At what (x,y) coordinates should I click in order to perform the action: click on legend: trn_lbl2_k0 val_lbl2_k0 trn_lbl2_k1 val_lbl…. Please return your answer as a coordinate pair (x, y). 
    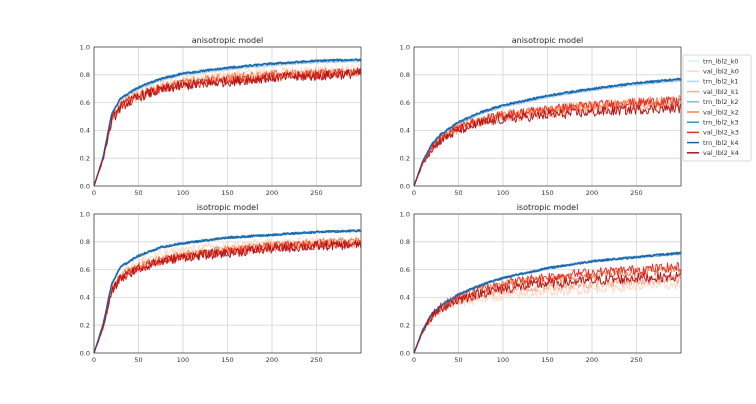
    Looking at the image, I should click on (717, 108).